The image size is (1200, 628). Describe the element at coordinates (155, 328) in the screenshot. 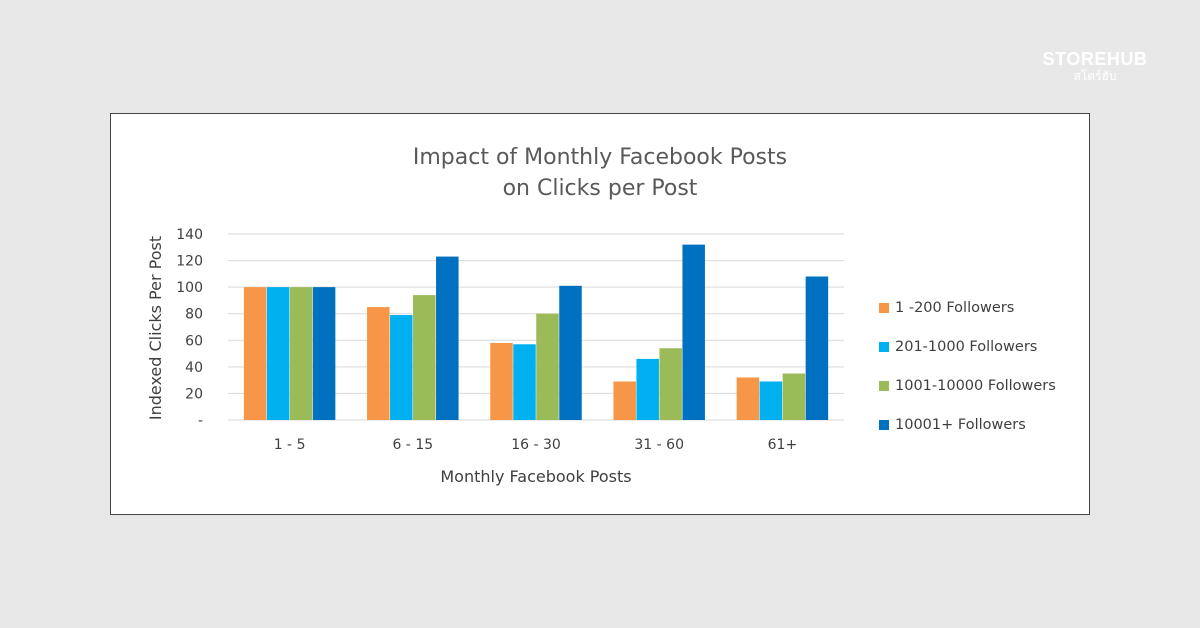

I see `y-axis-title: Indexed Clicks Per Post` at that location.